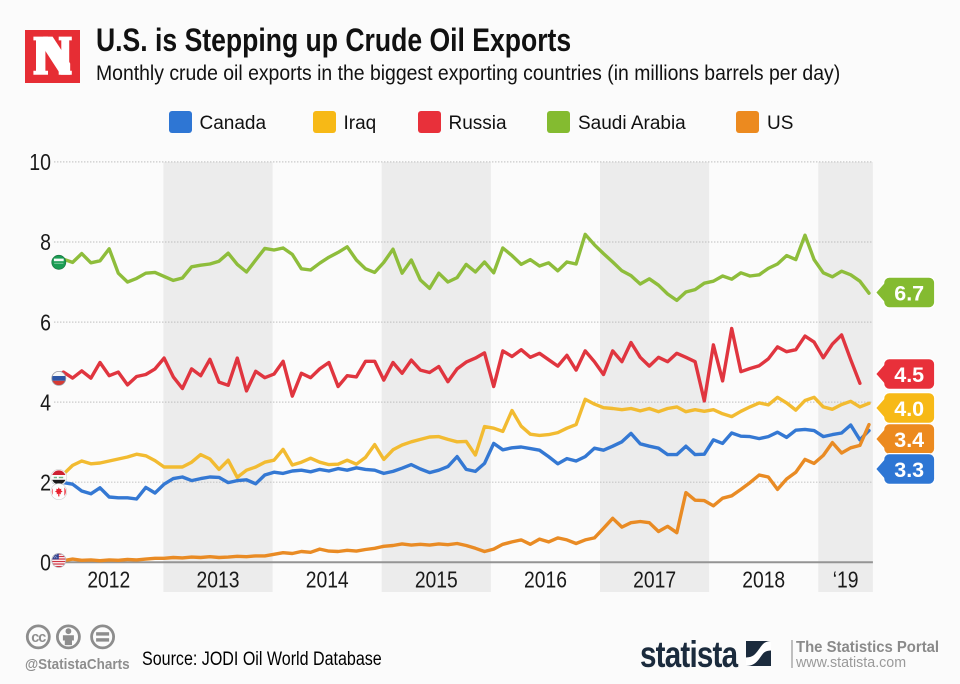 The image size is (960, 684). Describe the element at coordinates (108, 580) in the screenshot. I see `svg-text: 2012` at that location.